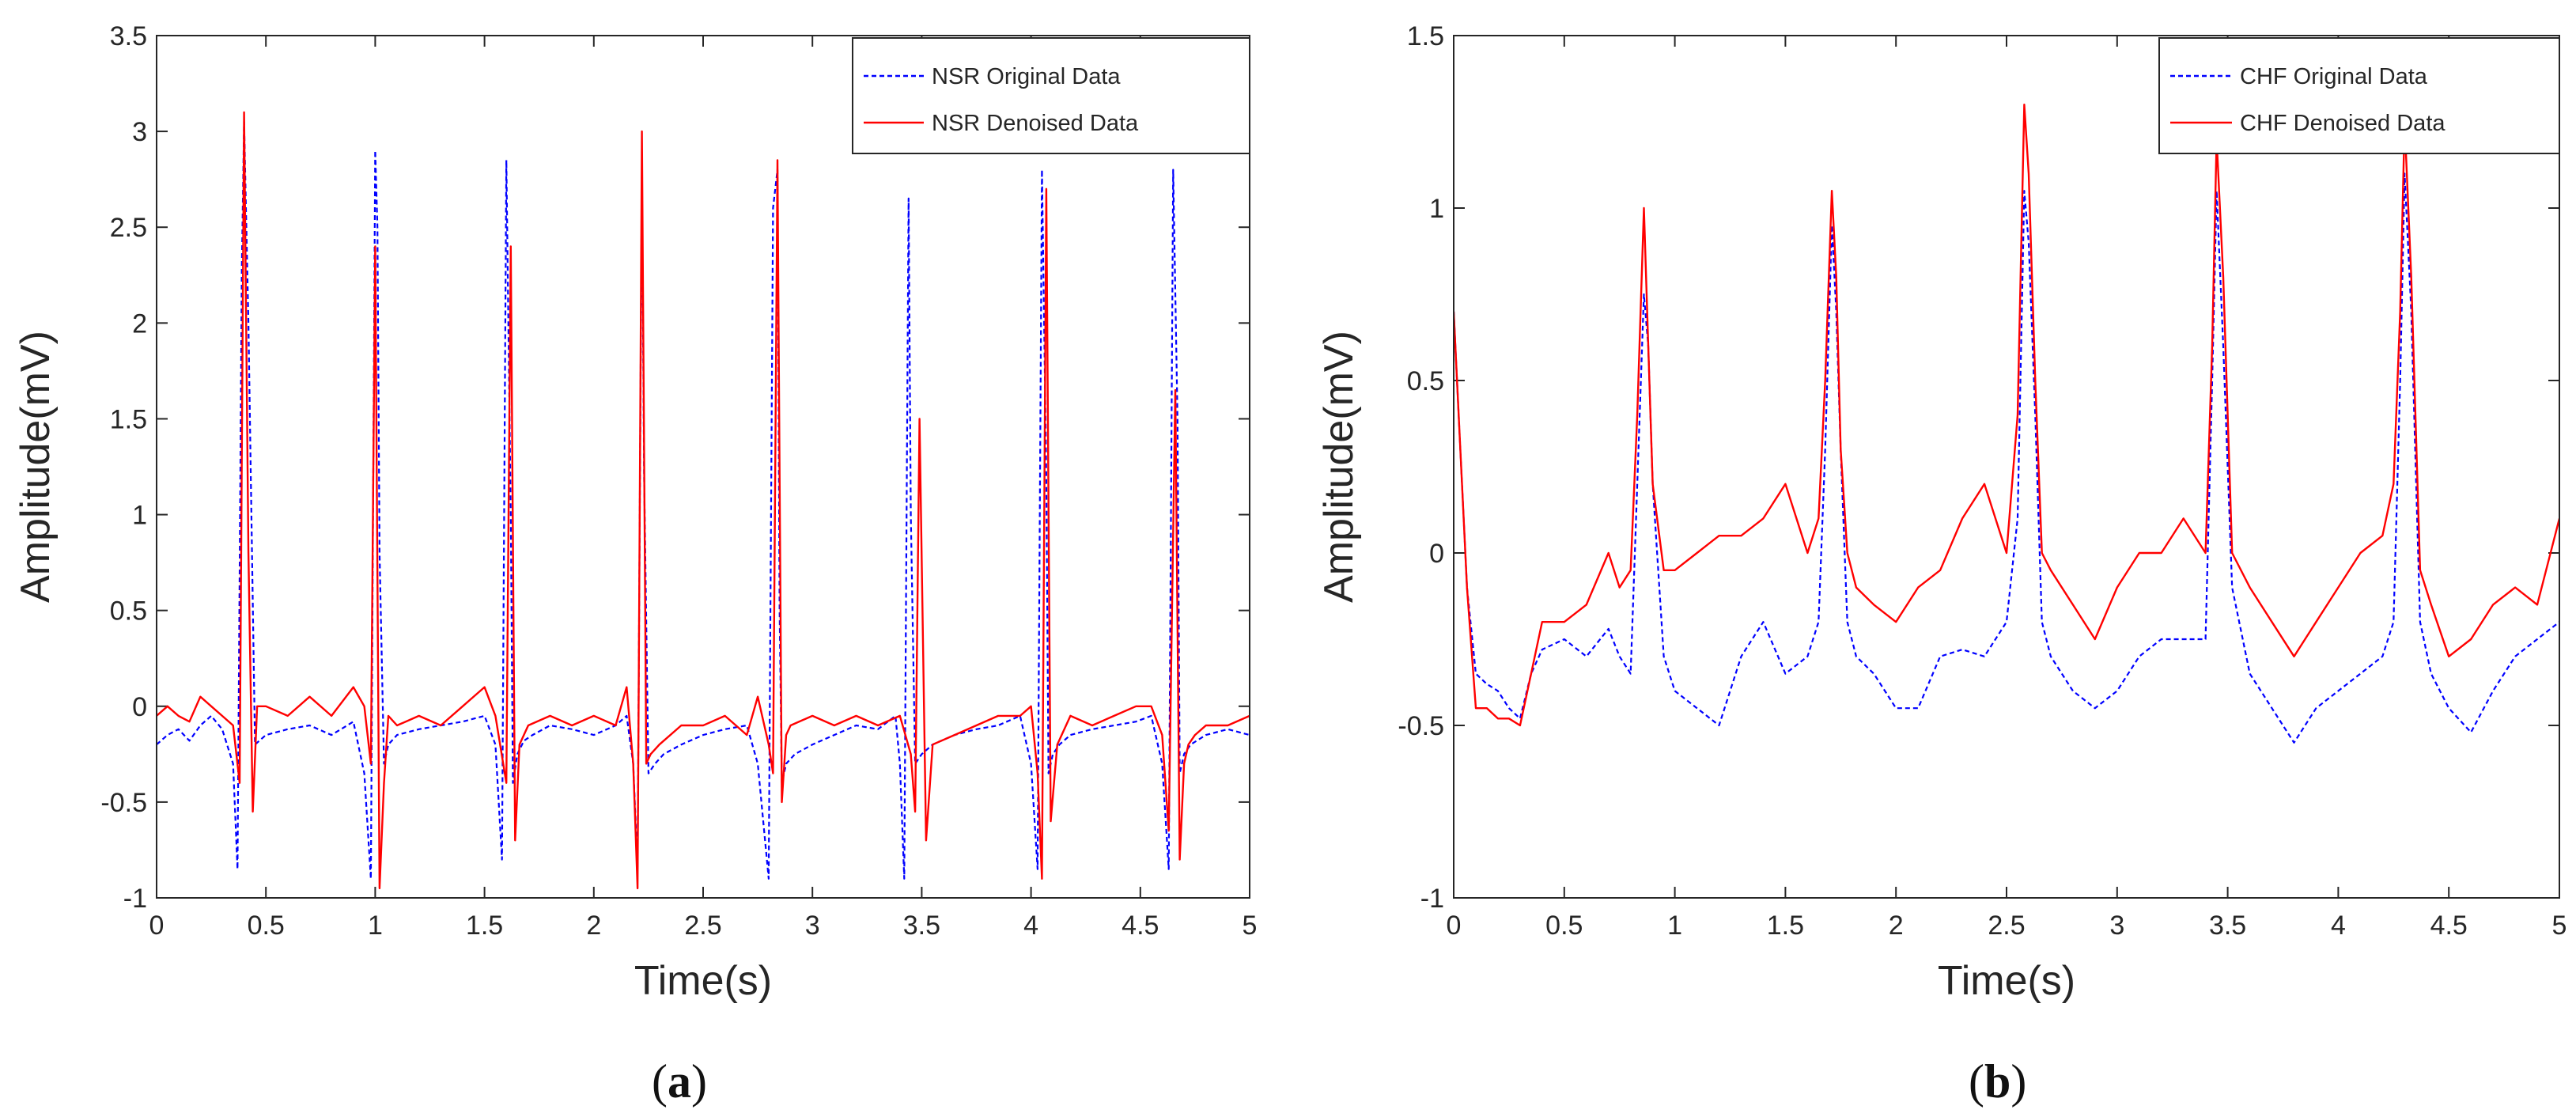 Image resolution: width=2576 pixels, height=1117 pixels. Describe the element at coordinates (2338, 926) in the screenshot. I see `panel-b-xtick-label: 4` at that location.